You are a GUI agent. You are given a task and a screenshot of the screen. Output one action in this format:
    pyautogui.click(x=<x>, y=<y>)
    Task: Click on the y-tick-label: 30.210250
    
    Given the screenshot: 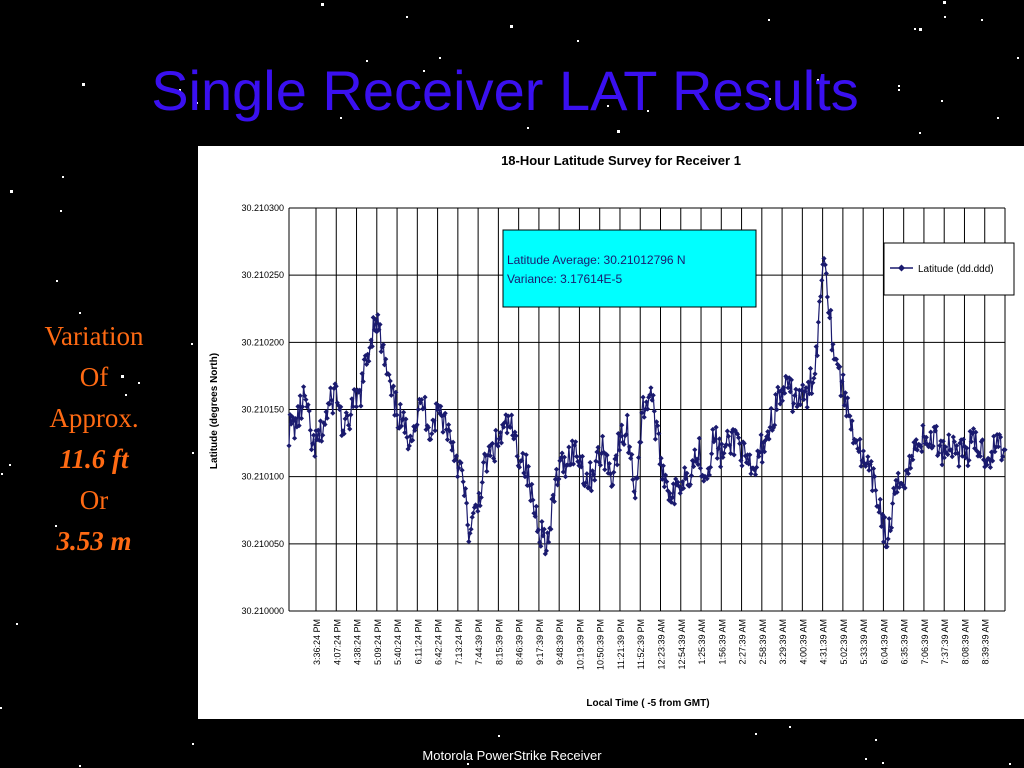 What is the action you would take?
    pyautogui.click(x=262, y=275)
    